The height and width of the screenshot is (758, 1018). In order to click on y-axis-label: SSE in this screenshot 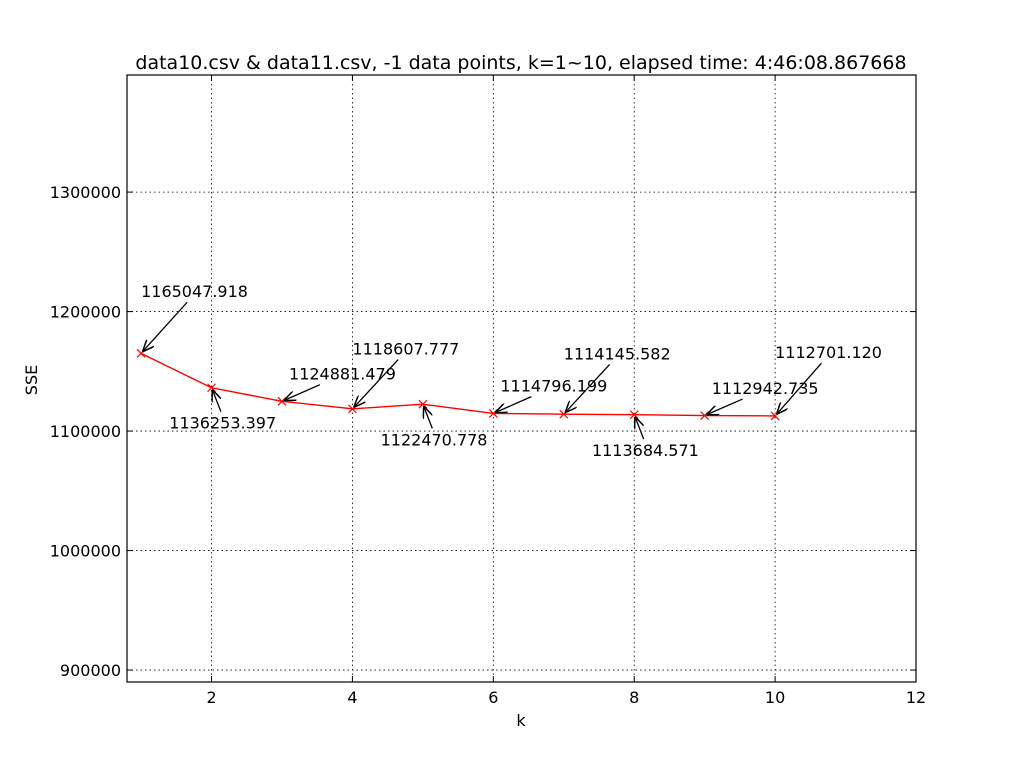, I will do `click(31, 380)`.